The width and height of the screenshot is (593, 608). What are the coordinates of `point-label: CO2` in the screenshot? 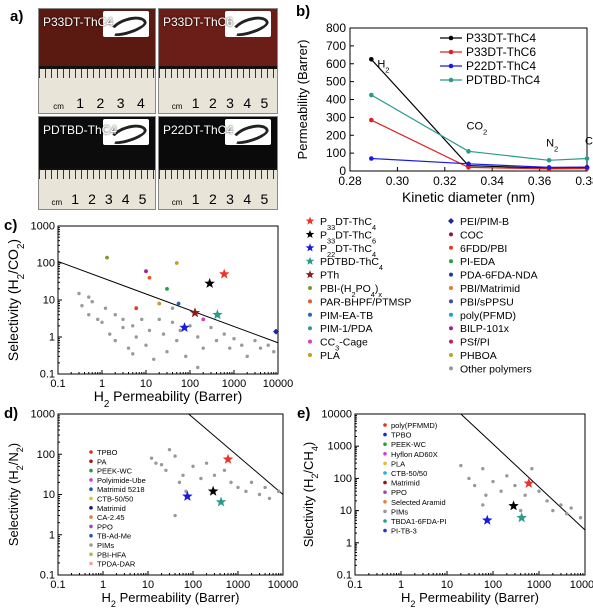 It's located at (477, 128).